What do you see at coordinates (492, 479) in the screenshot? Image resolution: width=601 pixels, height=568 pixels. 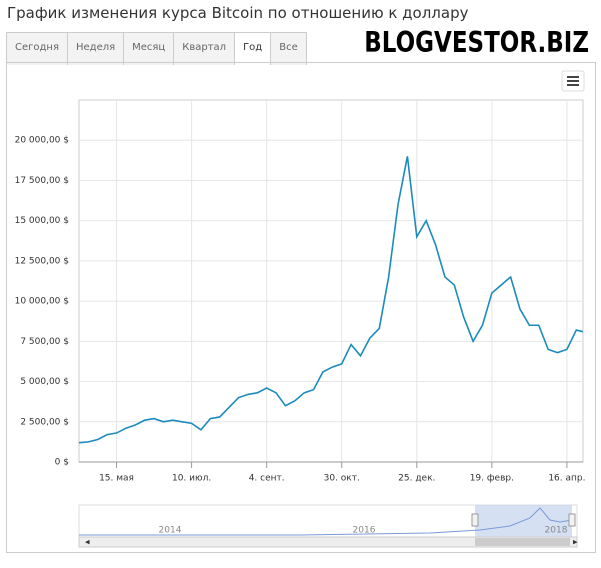 I see `x-tick-label: 19. февр.` at bounding box center [492, 479].